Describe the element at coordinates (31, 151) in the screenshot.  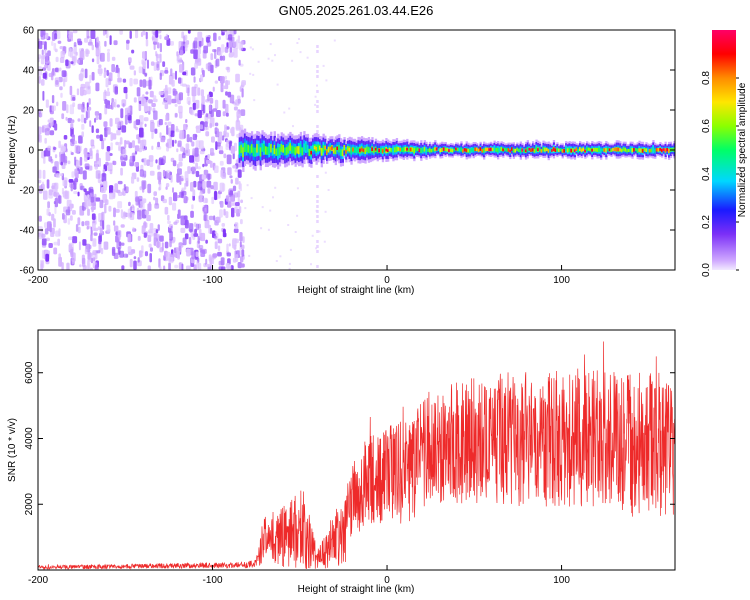
I see `spectrogram-y-tick-label: 0` at that location.